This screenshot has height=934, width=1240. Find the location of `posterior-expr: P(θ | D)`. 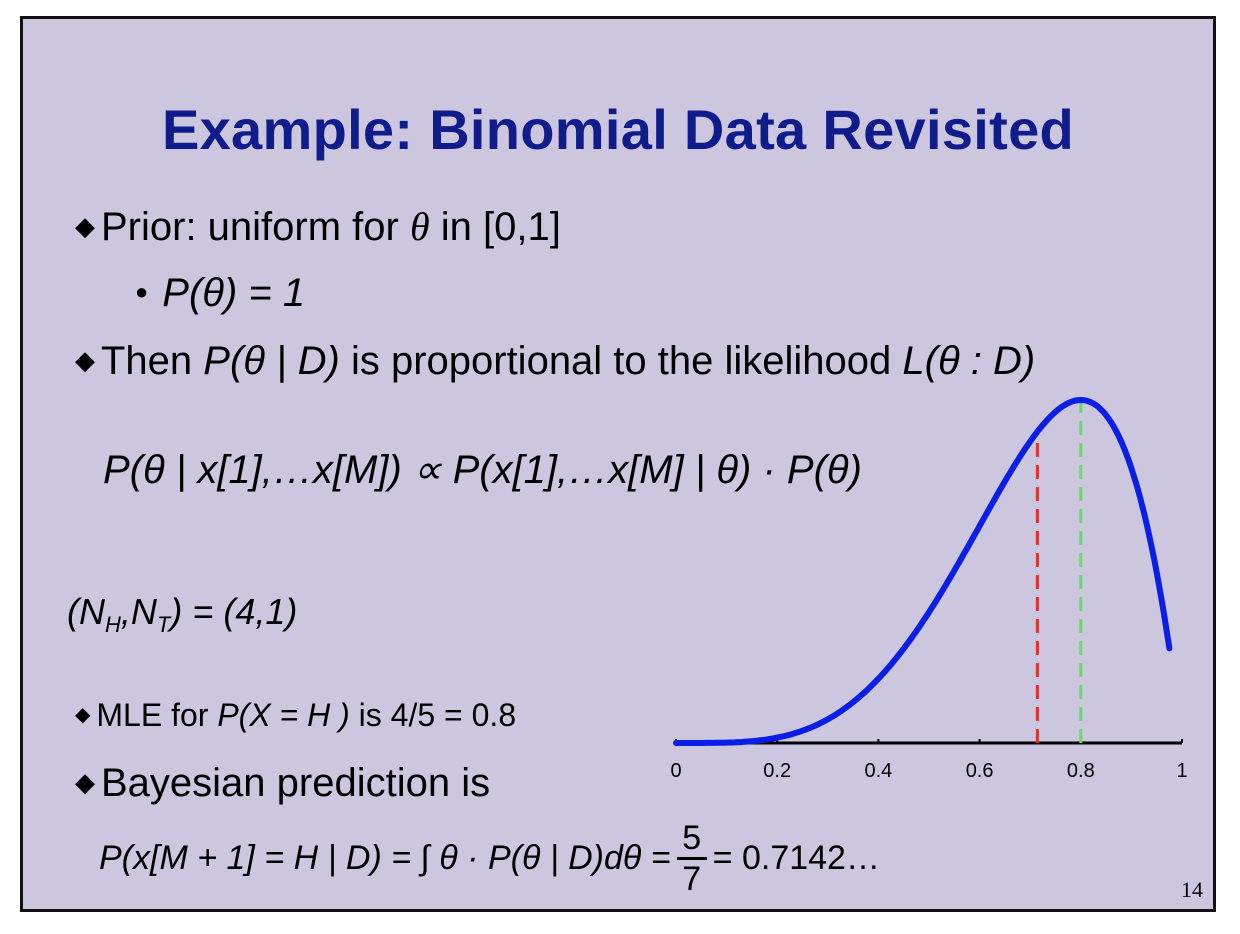

posterior-expr: P(θ | D) is located at coordinates (271, 361).